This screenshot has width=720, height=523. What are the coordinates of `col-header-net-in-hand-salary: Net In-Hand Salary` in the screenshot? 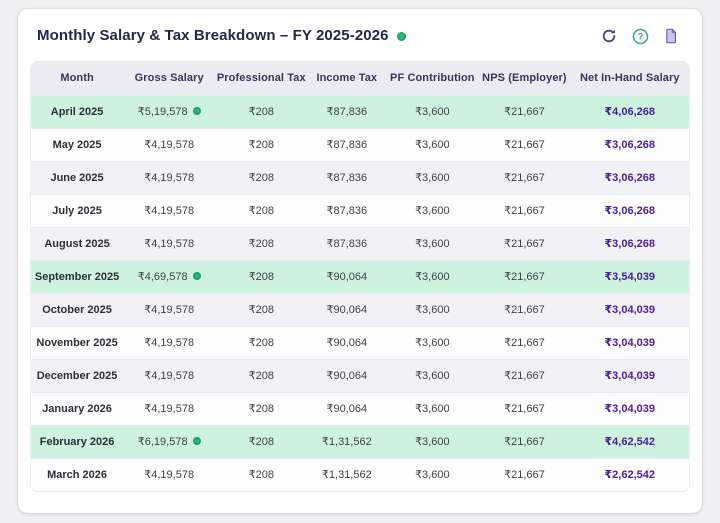 It's located at (629, 78).